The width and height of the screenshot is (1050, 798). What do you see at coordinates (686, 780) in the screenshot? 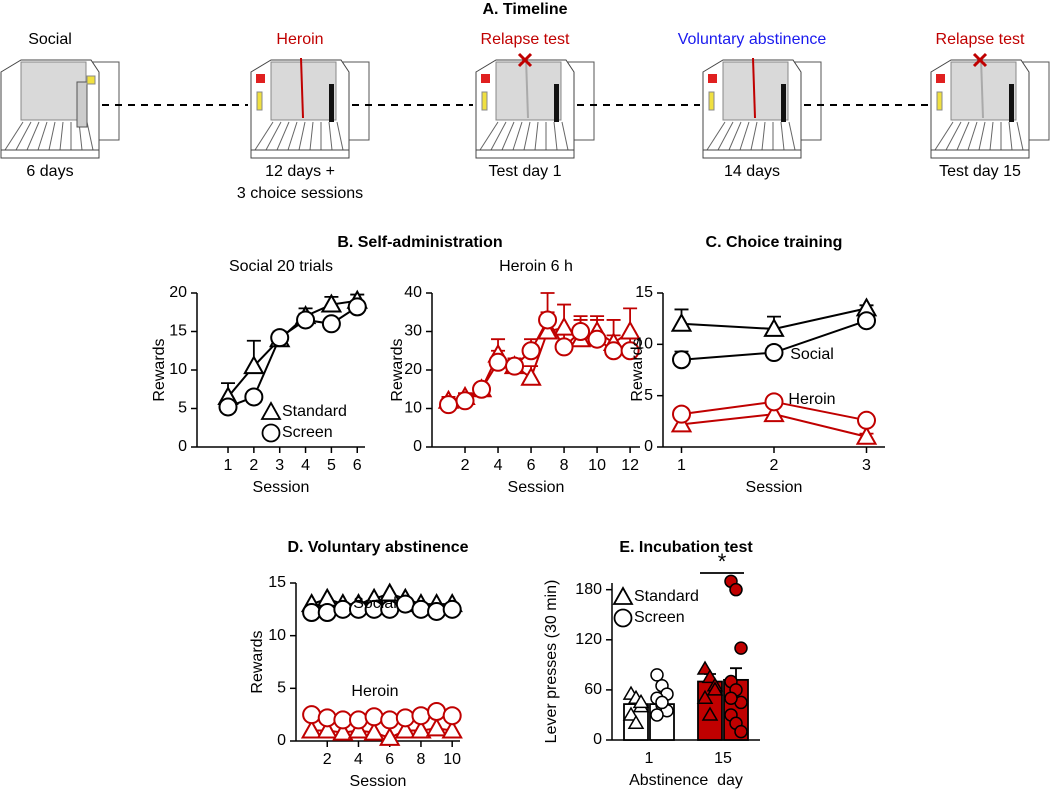
I see `x-axis-label: Abstinence day` at bounding box center [686, 780].